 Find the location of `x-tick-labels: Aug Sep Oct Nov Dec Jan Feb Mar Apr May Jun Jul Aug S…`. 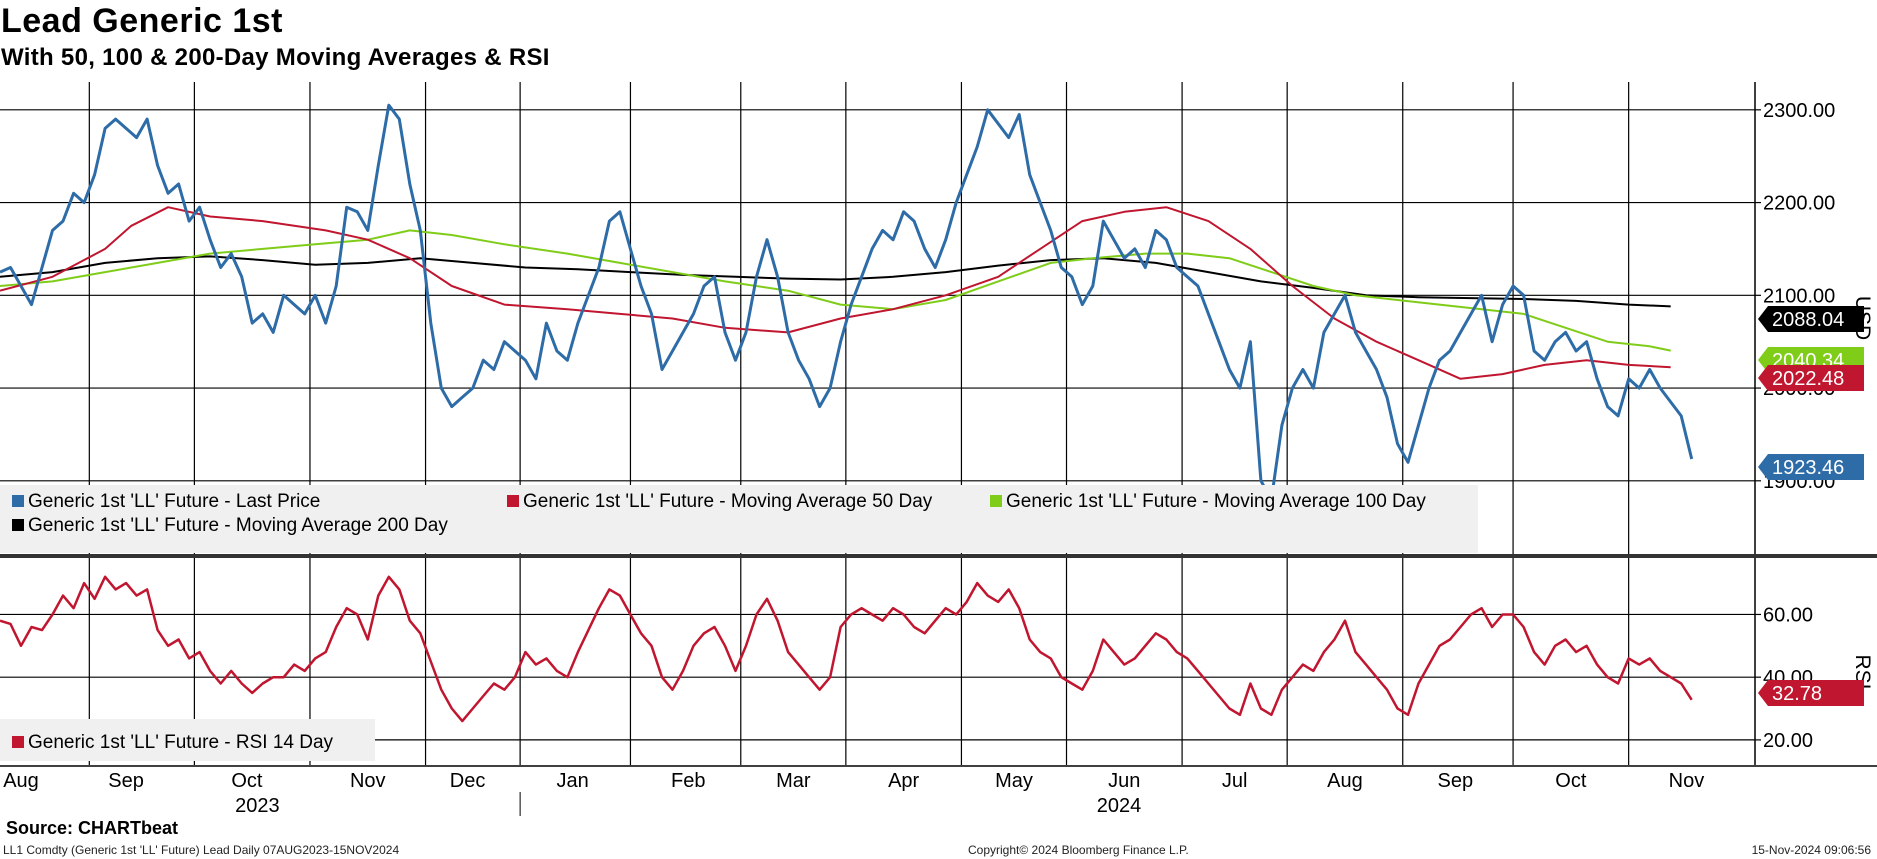

x-tick-labels: Aug Sep Oct Nov Dec Jan Feb Mar Apr May Jun Jul Aug S… is located at coordinates (853, 793).